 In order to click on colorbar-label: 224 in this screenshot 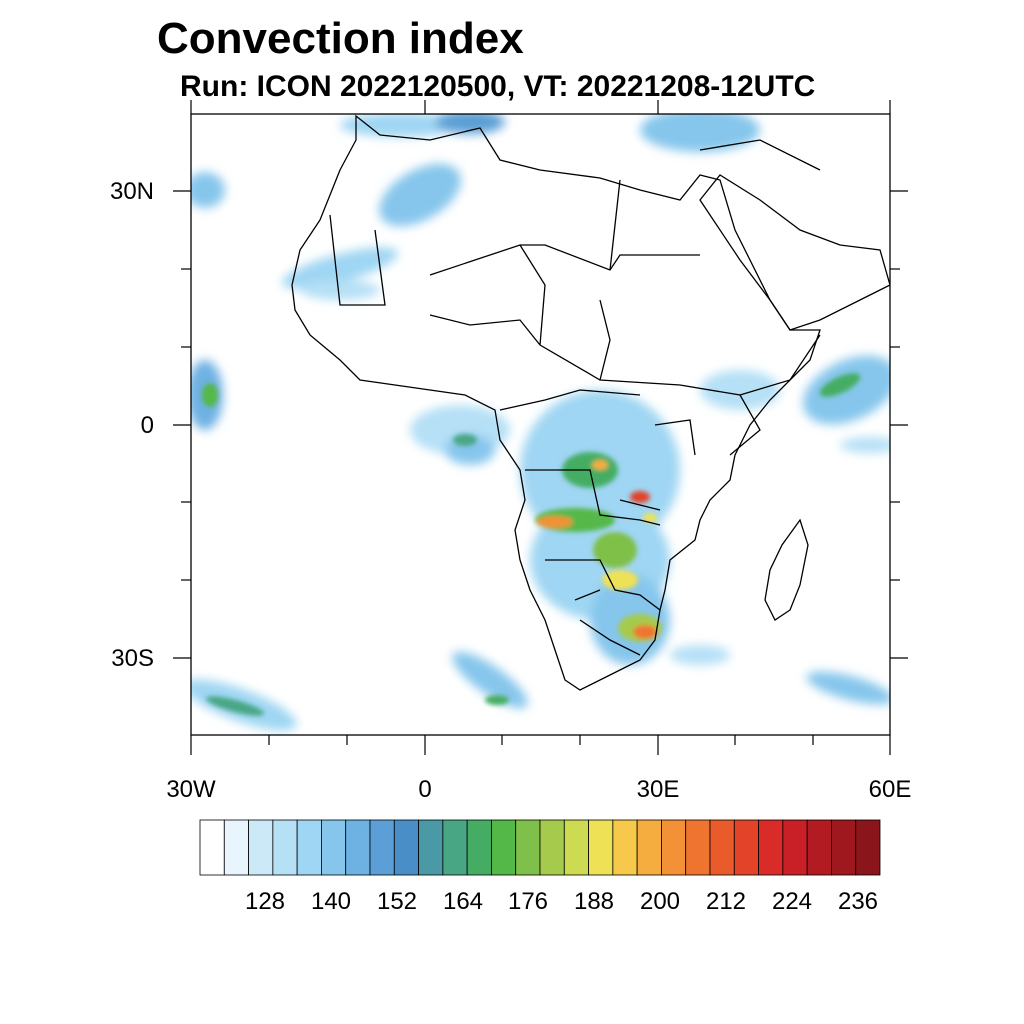, I will do `click(792, 901)`.